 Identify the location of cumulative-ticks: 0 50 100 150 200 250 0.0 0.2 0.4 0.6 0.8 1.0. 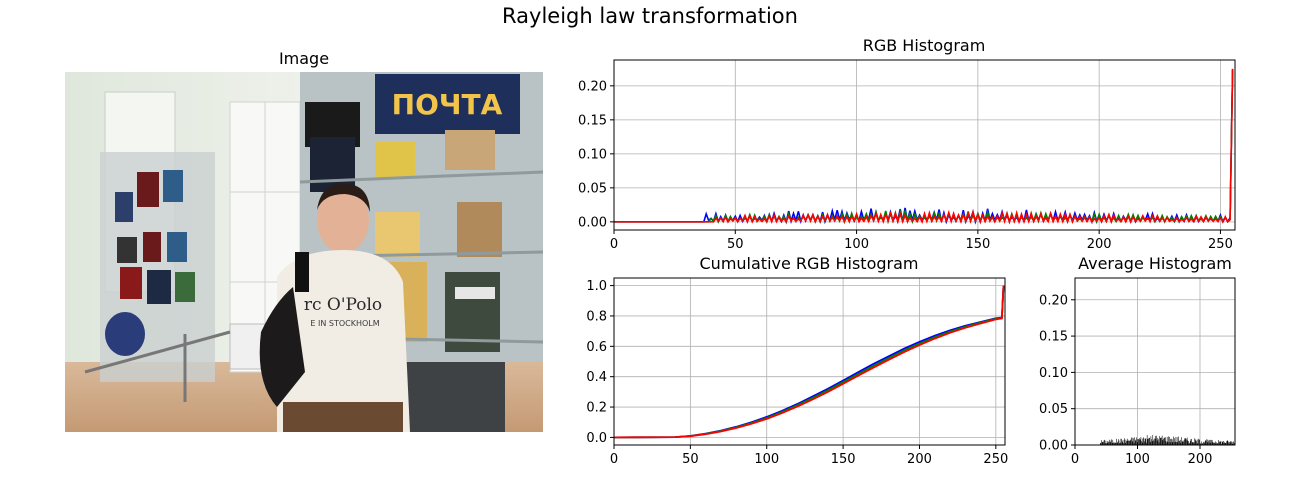
(797, 373).